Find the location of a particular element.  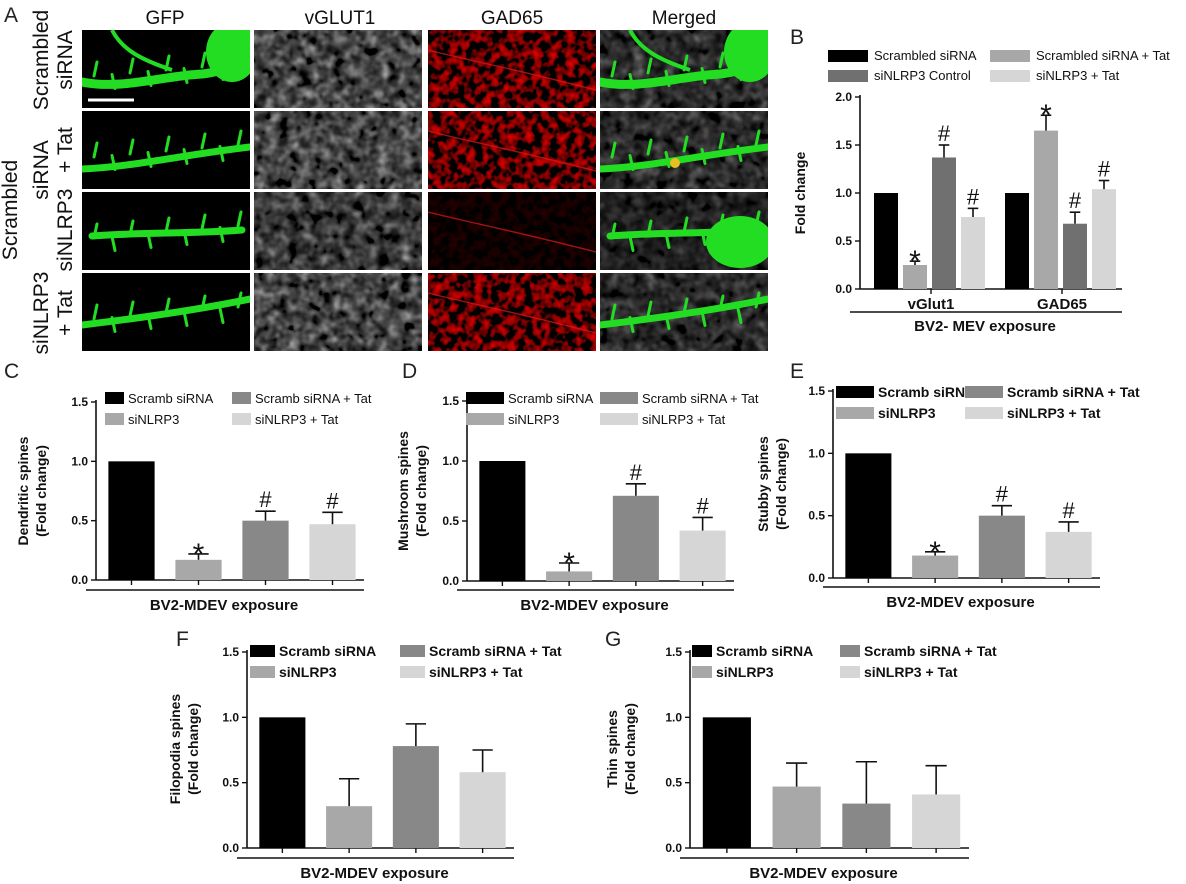

row-group-label-line-1: Scrambled is located at coordinates (11, 210).